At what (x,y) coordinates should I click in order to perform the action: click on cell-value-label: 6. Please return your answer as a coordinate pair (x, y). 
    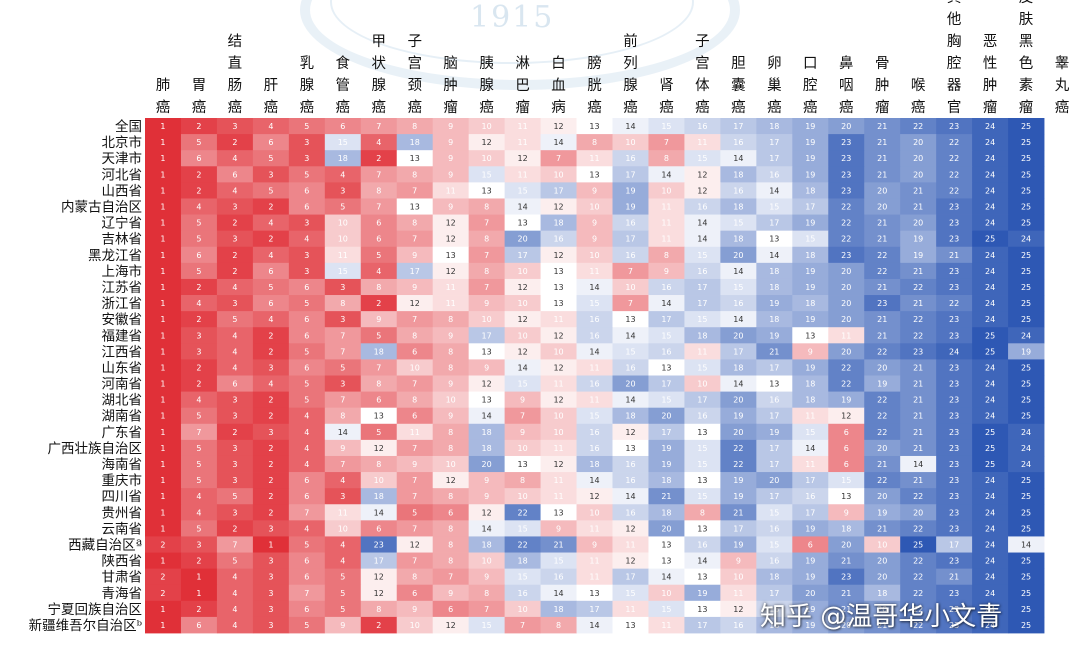
    Looking at the image, I should click on (198, 255).